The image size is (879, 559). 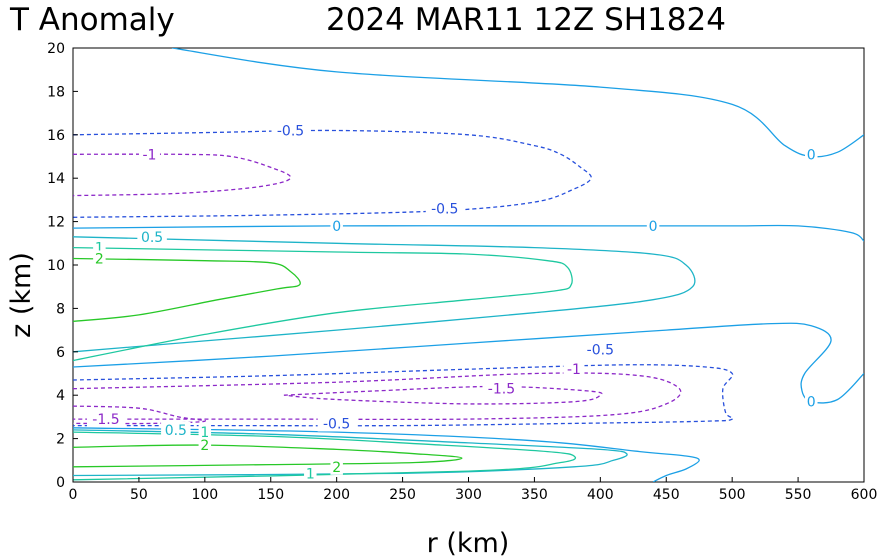 What do you see at coordinates (56, 136) in the screenshot?
I see `y-tick-label-8: 16` at bounding box center [56, 136].